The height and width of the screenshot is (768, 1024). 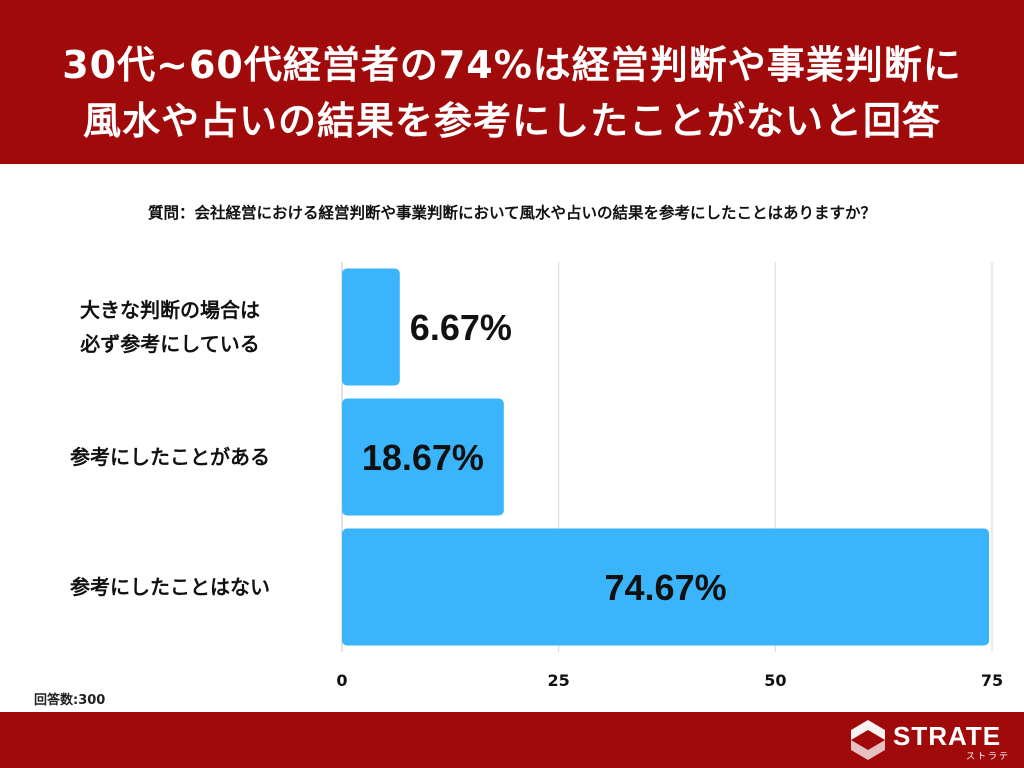 I want to click on category-label-1-line-0: 参考にしたことがある, so click(x=170, y=457).